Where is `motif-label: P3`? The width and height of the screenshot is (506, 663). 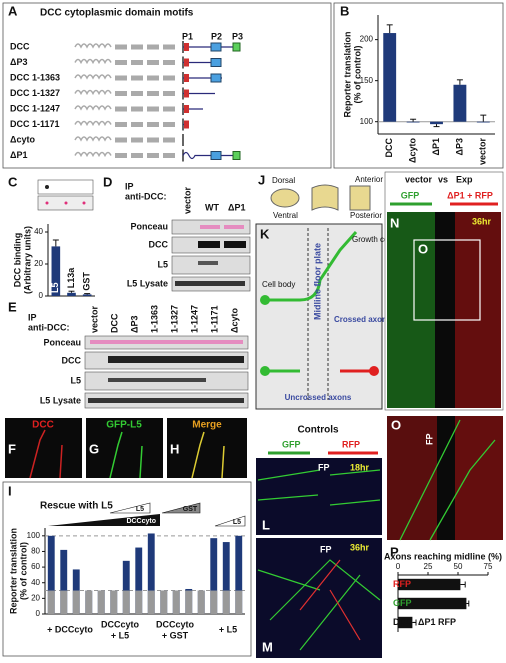 motif-label: P3 is located at coordinates (237, 36).